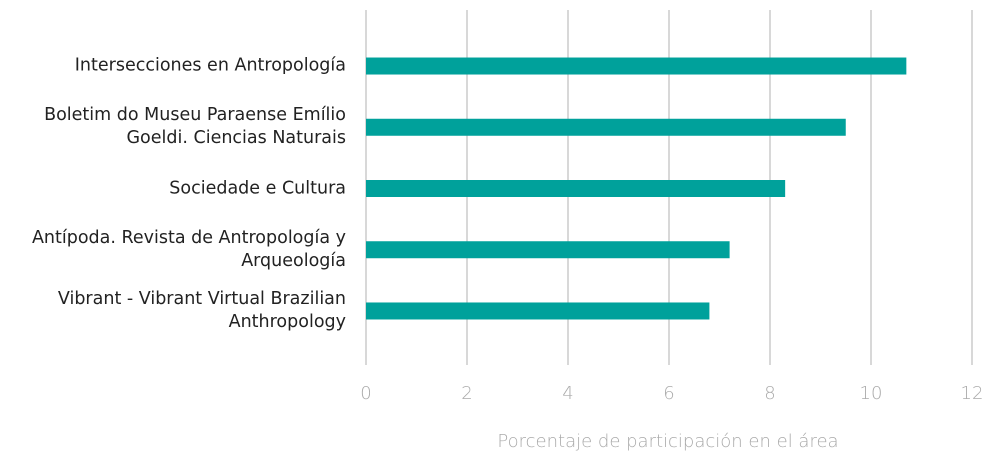  Describe the element at coordinates (257, 188) in the screenshot. I see `y-tick-label: Sociedade e Cultura` at that location.